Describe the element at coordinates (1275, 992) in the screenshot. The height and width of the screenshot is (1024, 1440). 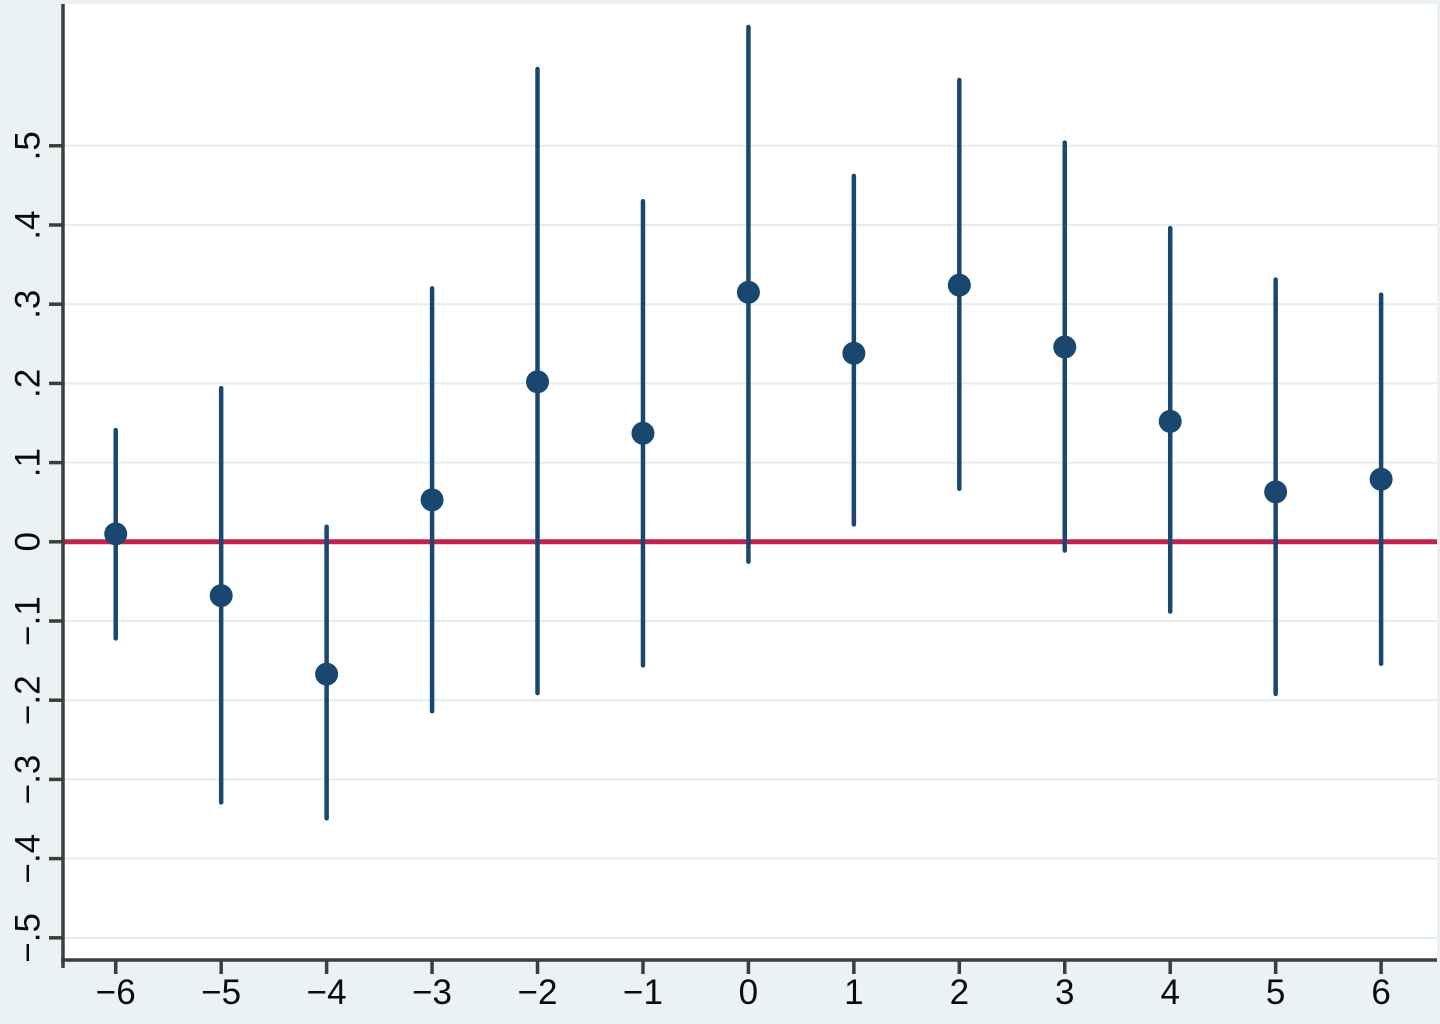
I see `x-tick-label: 5` at that location.